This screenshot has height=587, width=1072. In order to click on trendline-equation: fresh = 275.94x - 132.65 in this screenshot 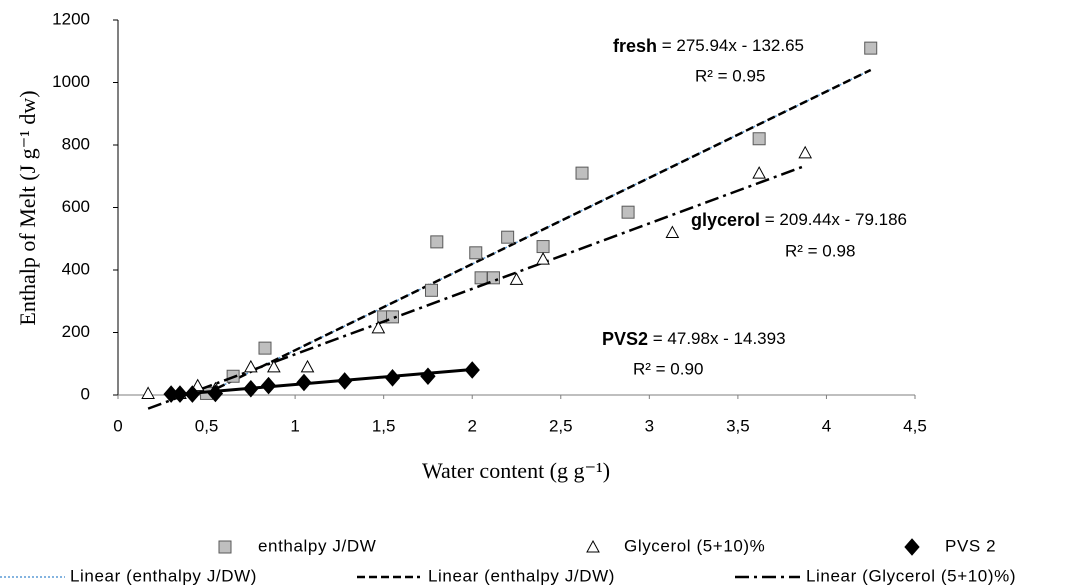, I will do `click(708, 46)`.